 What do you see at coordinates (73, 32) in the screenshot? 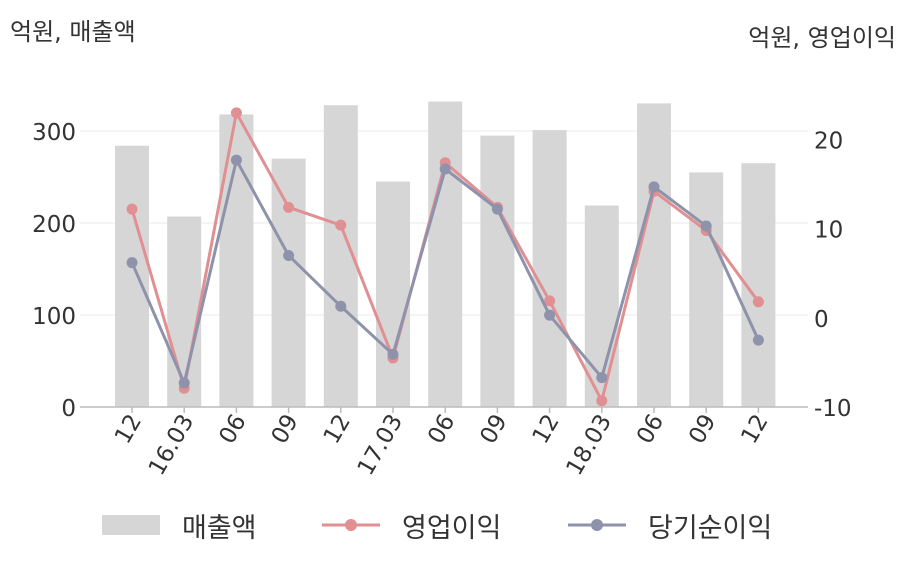
I see `left-axis-unit-label: 억원, 매출액` at bounding box center [73, 32].